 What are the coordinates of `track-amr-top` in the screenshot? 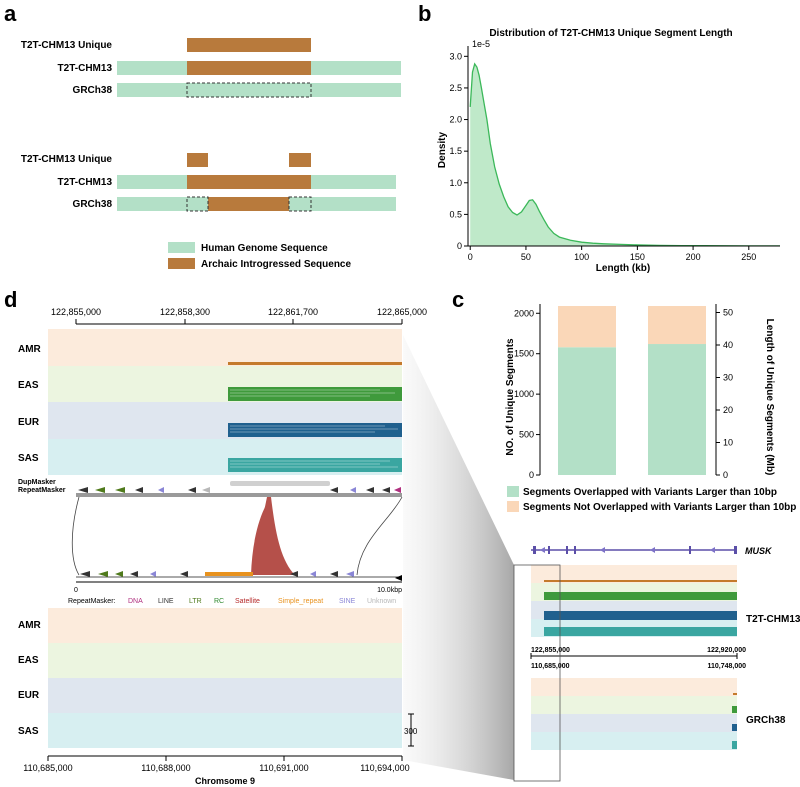 It's located at (225, 347).